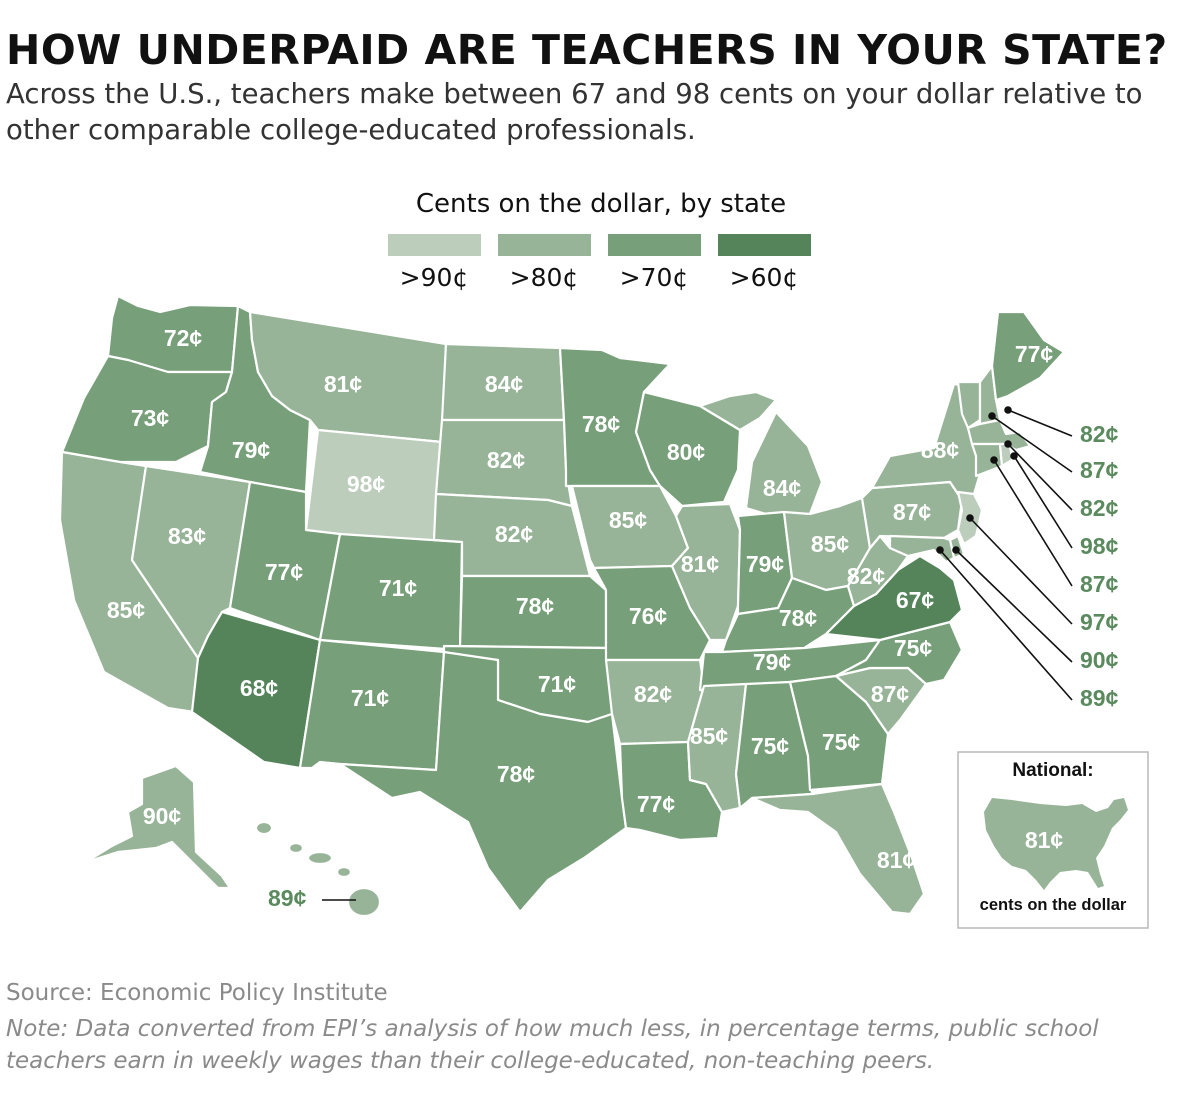 The image size is (1200, 1106). What do you see at coordinates (162, 816) in the screenshot?
I see `state-label-ak: 90¢` at bounding box center [162, 816].